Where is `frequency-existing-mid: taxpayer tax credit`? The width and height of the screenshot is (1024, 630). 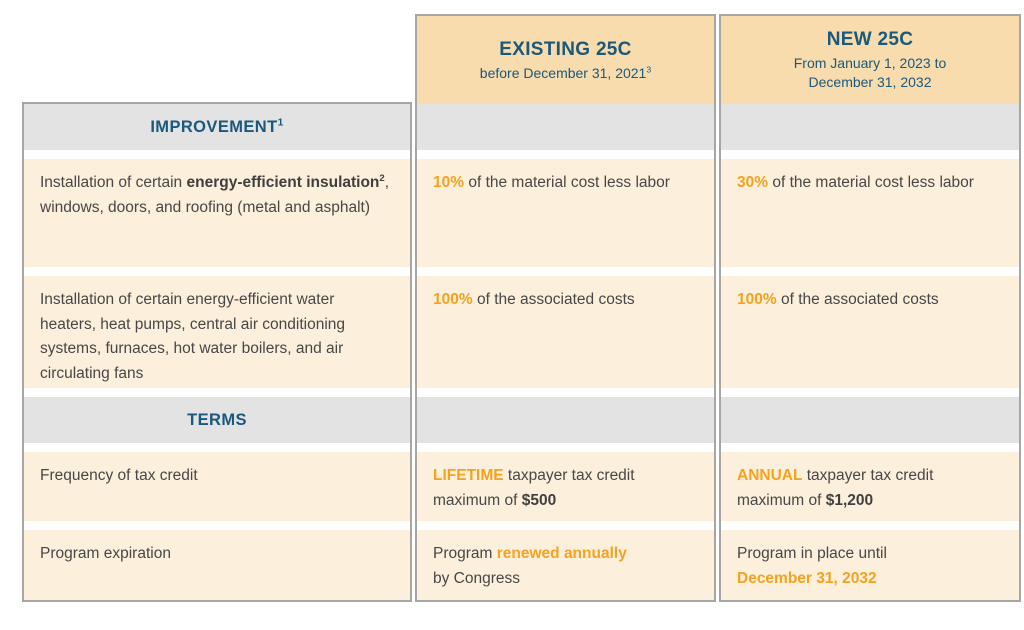 frequency-existing-mid: taxpayer tax credit is located at coordinates (569, 475).